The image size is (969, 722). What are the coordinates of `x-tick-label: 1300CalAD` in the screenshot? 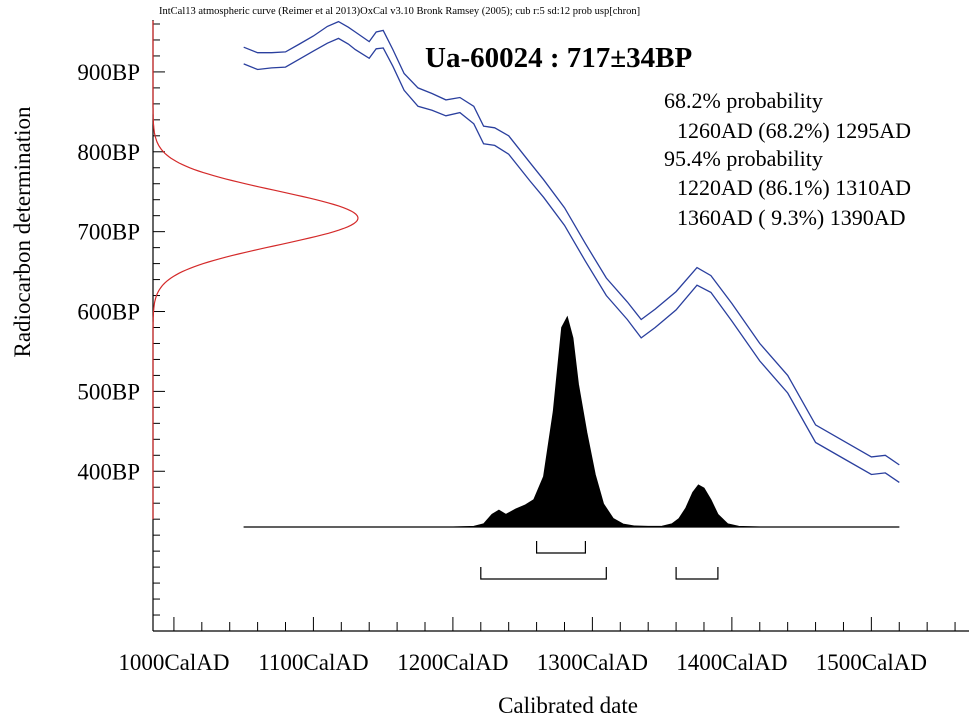 It's located at (592, 662).